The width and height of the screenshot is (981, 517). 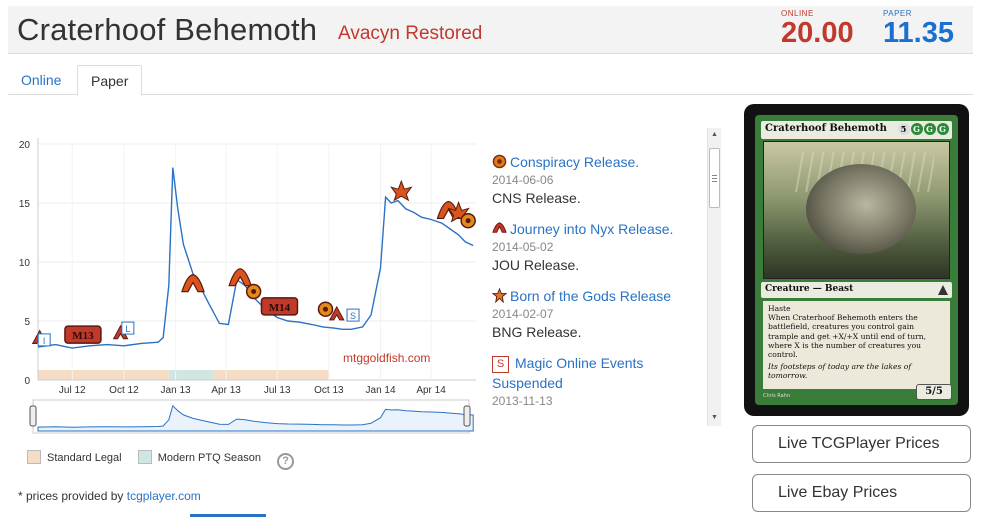 I want to click on chart-watermark: mtggoldfish.com, so click(x=386, y=358).